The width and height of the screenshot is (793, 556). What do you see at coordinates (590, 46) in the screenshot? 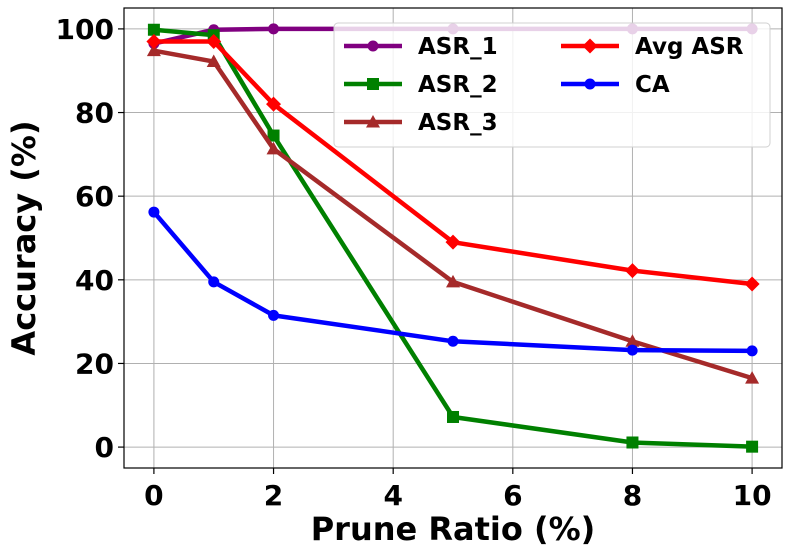
I see `legend-marker-avg-asr` at bounding box center [590, 46].